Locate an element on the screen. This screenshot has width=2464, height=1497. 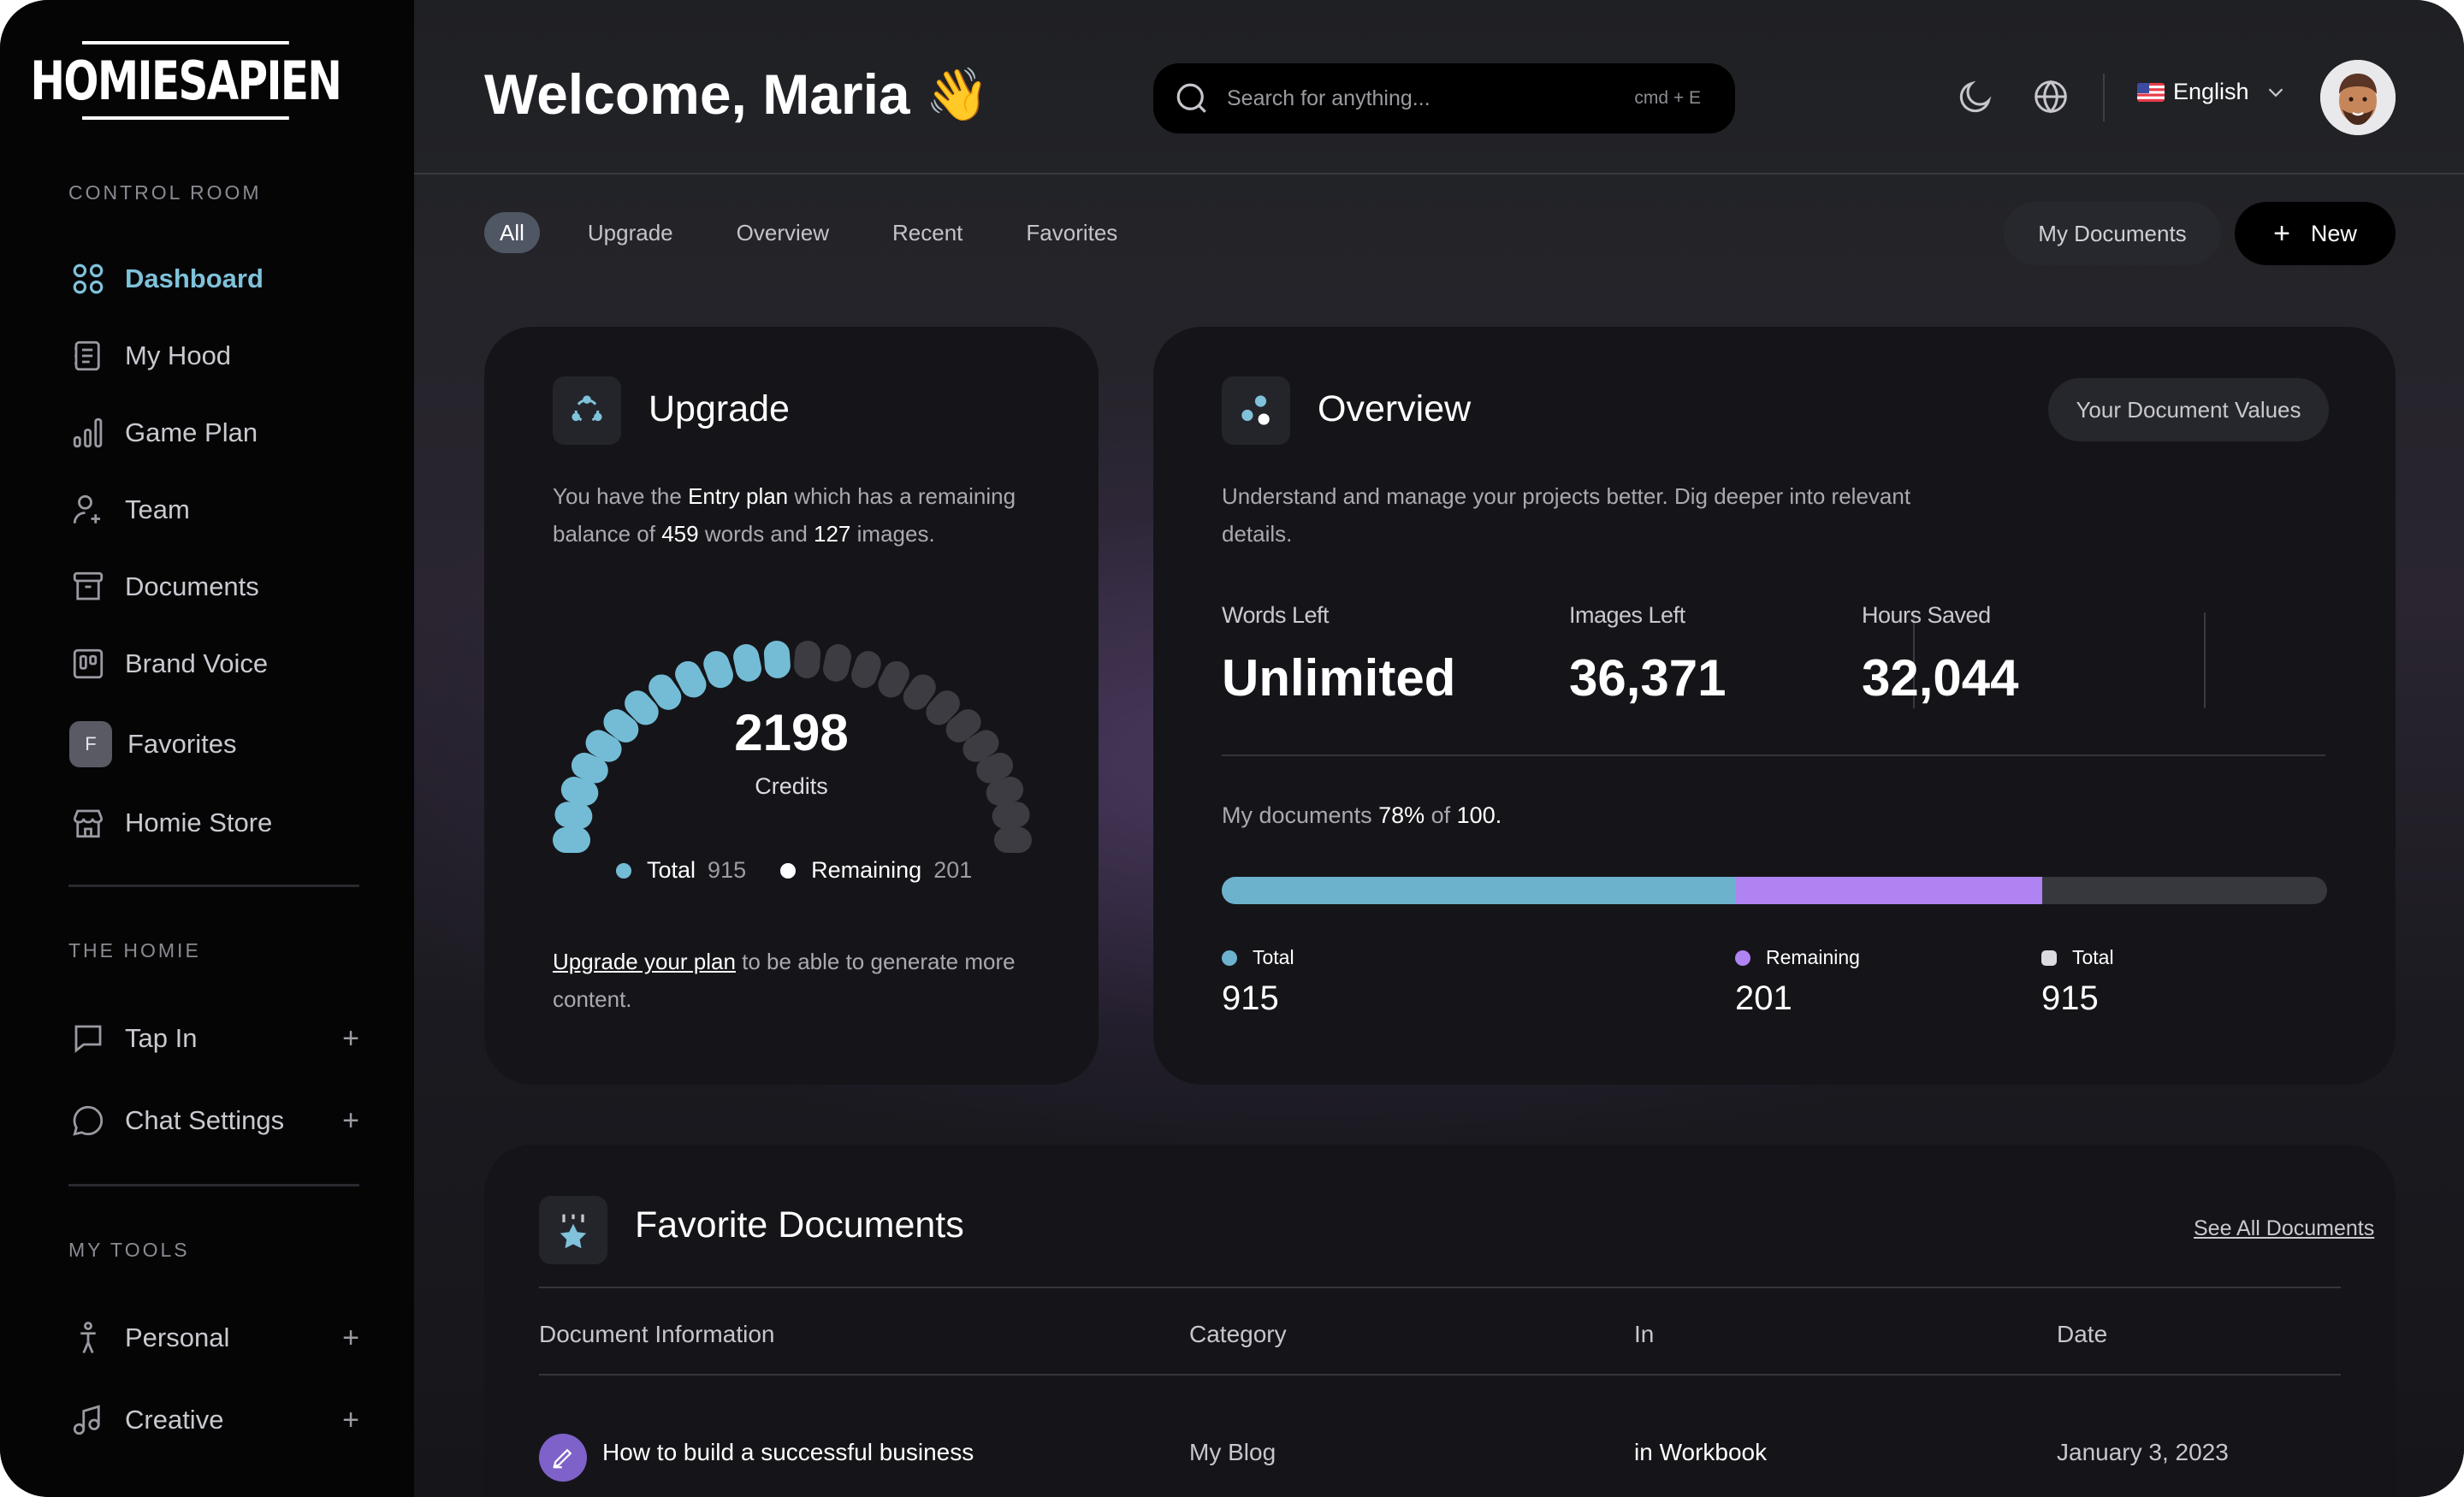
top-header: Welcome, Maria 👋 cmd + E English is located at coordinates (1439, 87).